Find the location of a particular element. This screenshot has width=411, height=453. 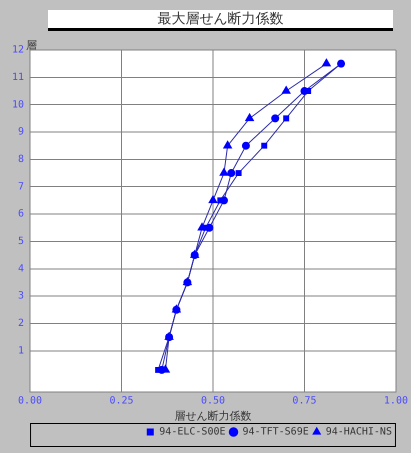

y-tick-label: 9 is located at coordinates (21, 132).